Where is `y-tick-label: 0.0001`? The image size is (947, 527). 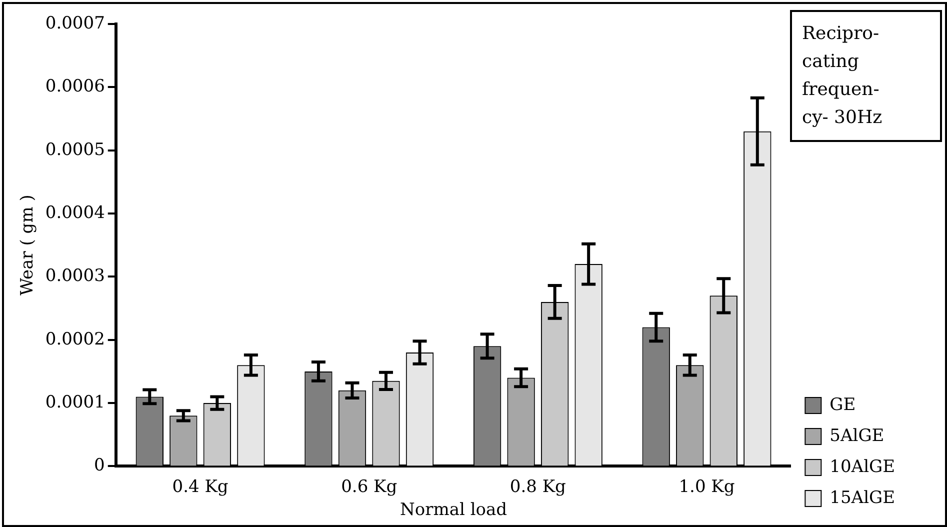 y-tick-label: 0.0001 is located at coordinates (75, 402).